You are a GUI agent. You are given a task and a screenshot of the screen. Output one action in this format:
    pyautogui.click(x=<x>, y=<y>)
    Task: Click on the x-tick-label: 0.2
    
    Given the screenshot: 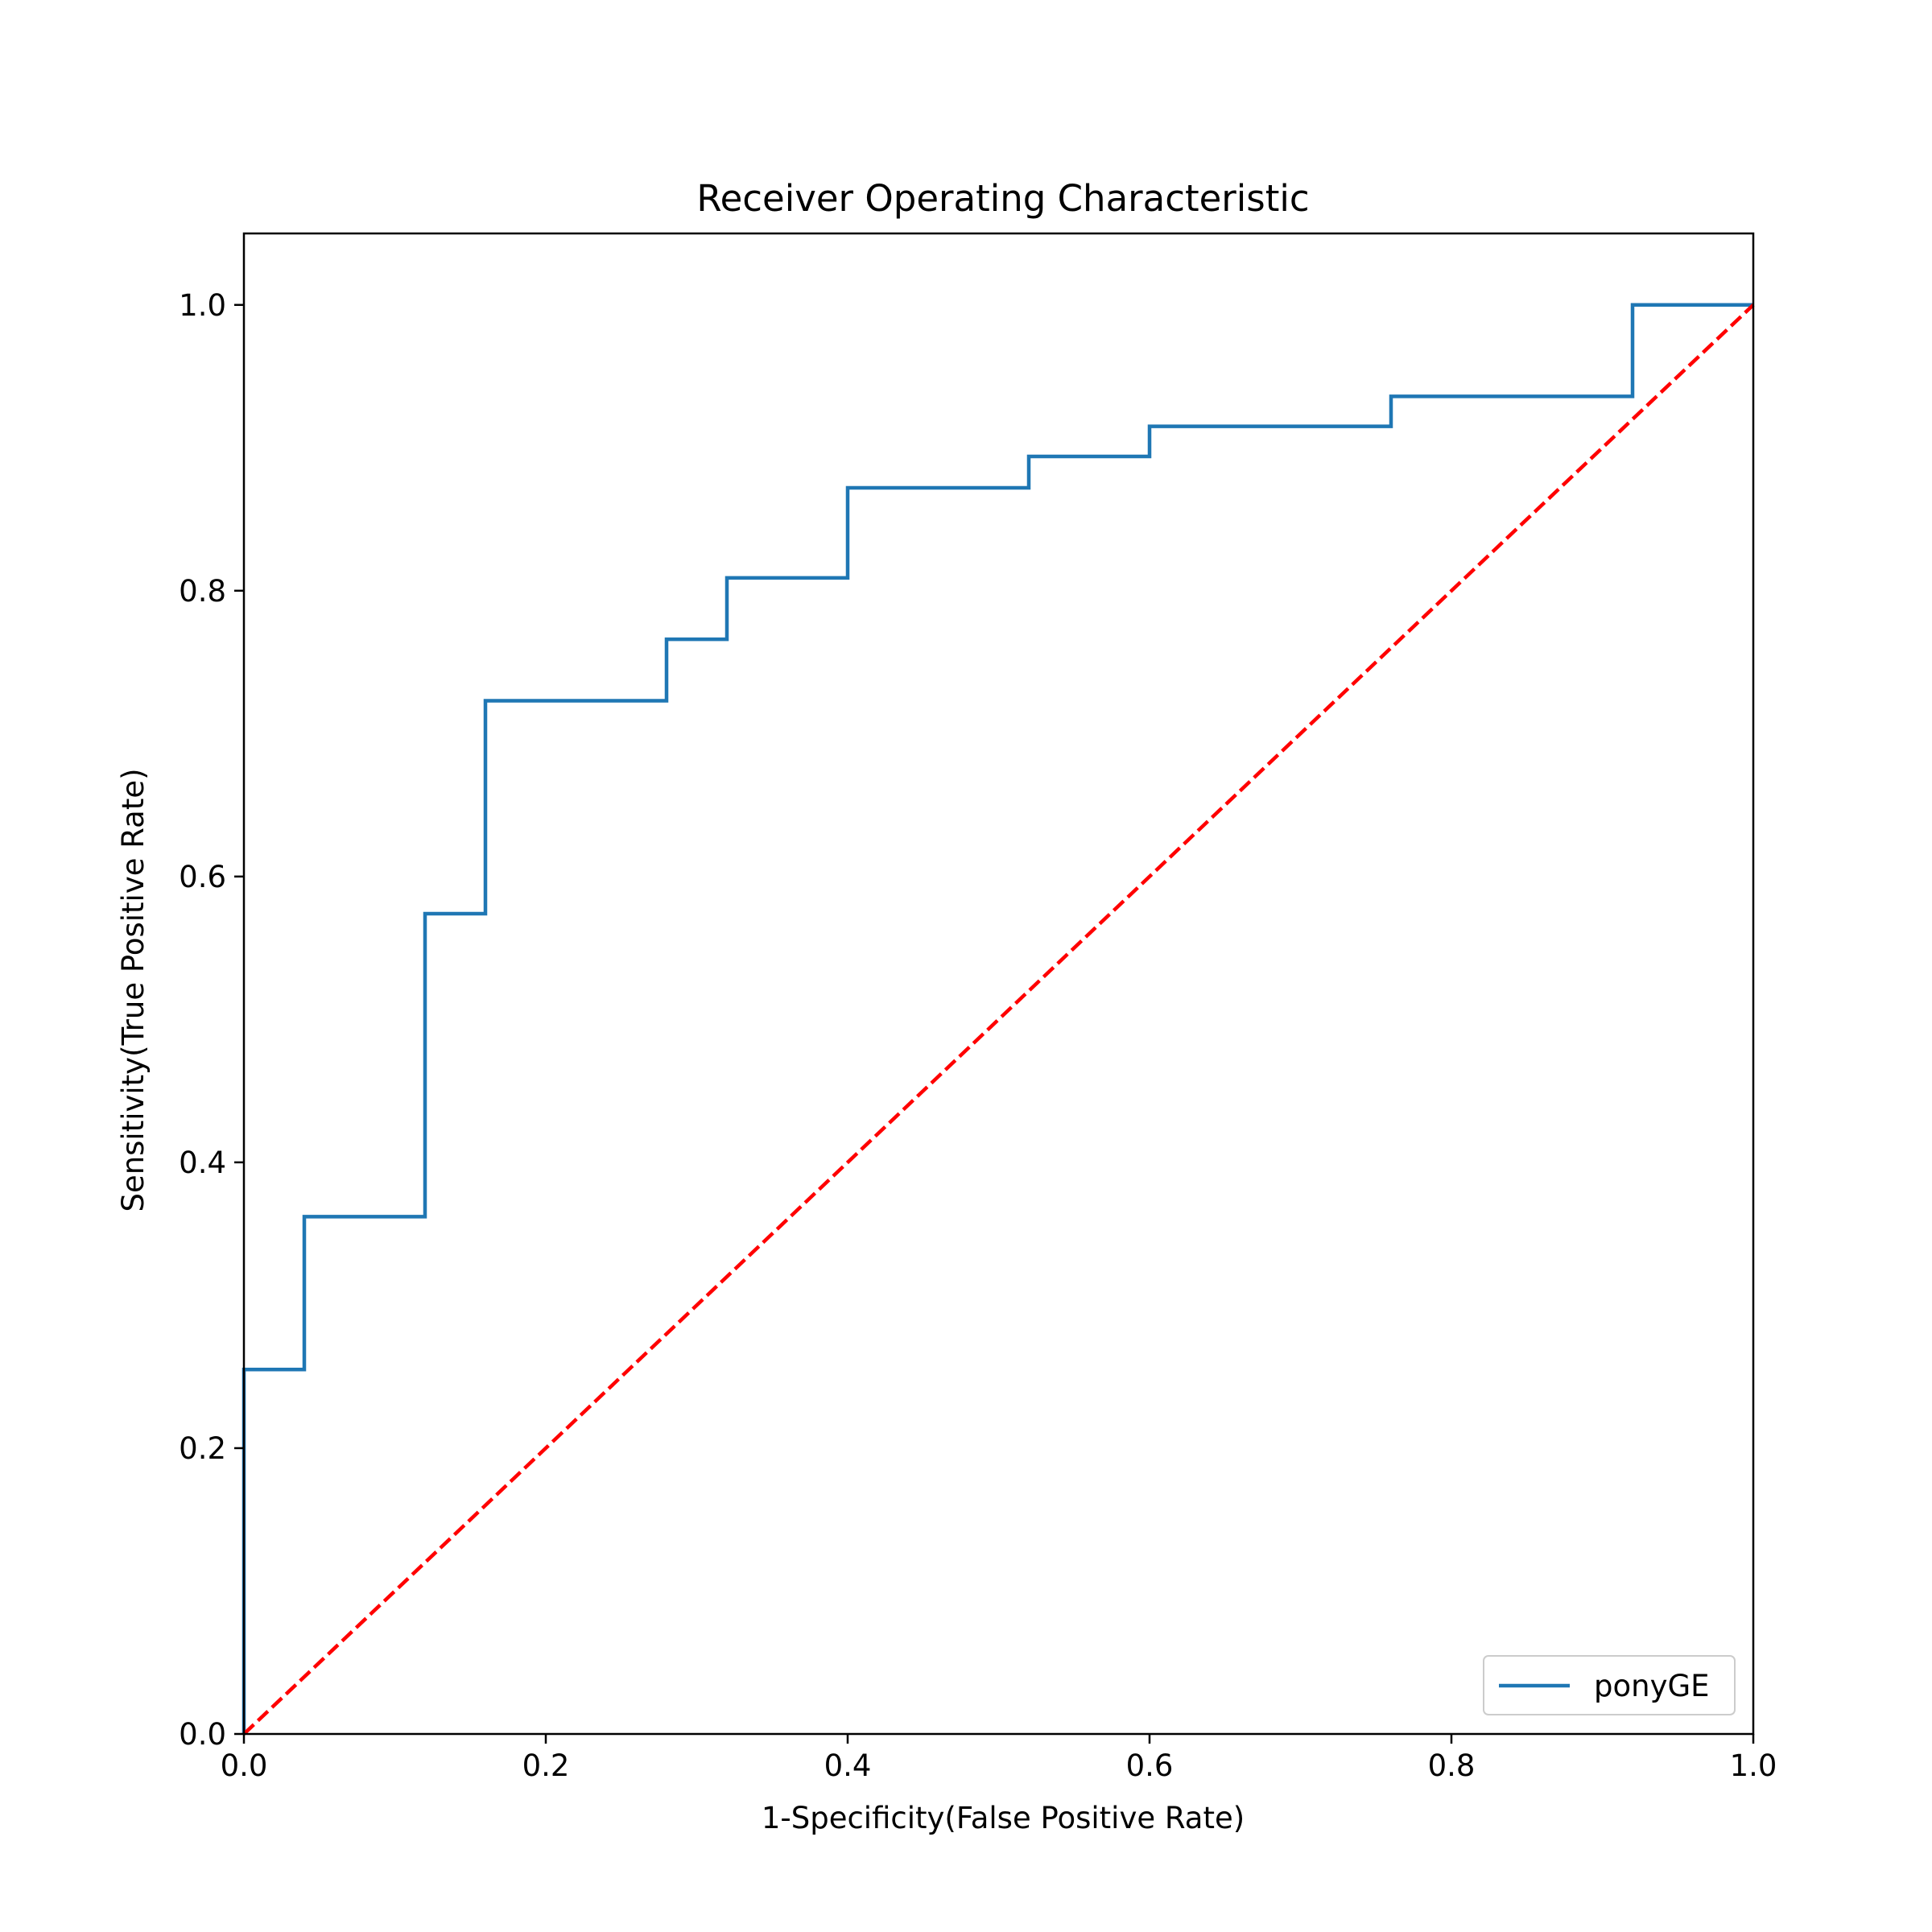 What is the action you would take?
    pyautogui.click(x=546, y=1766)
    